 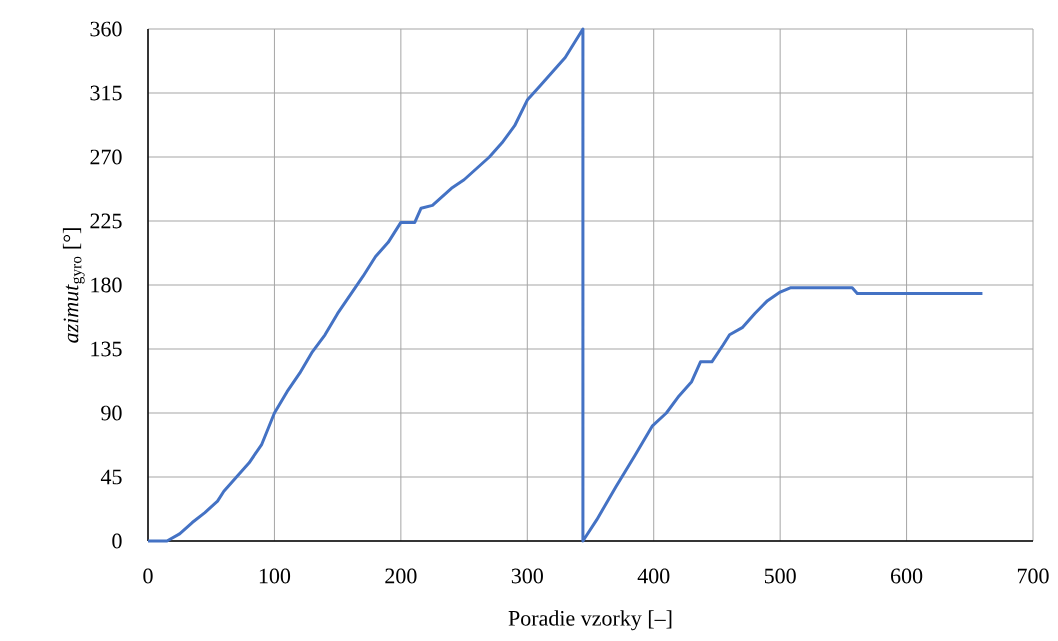 What do you see at coordinates (148, 576) in the screenshot?
I see `x-tick-label: 0` at bounding box center [148, 576].